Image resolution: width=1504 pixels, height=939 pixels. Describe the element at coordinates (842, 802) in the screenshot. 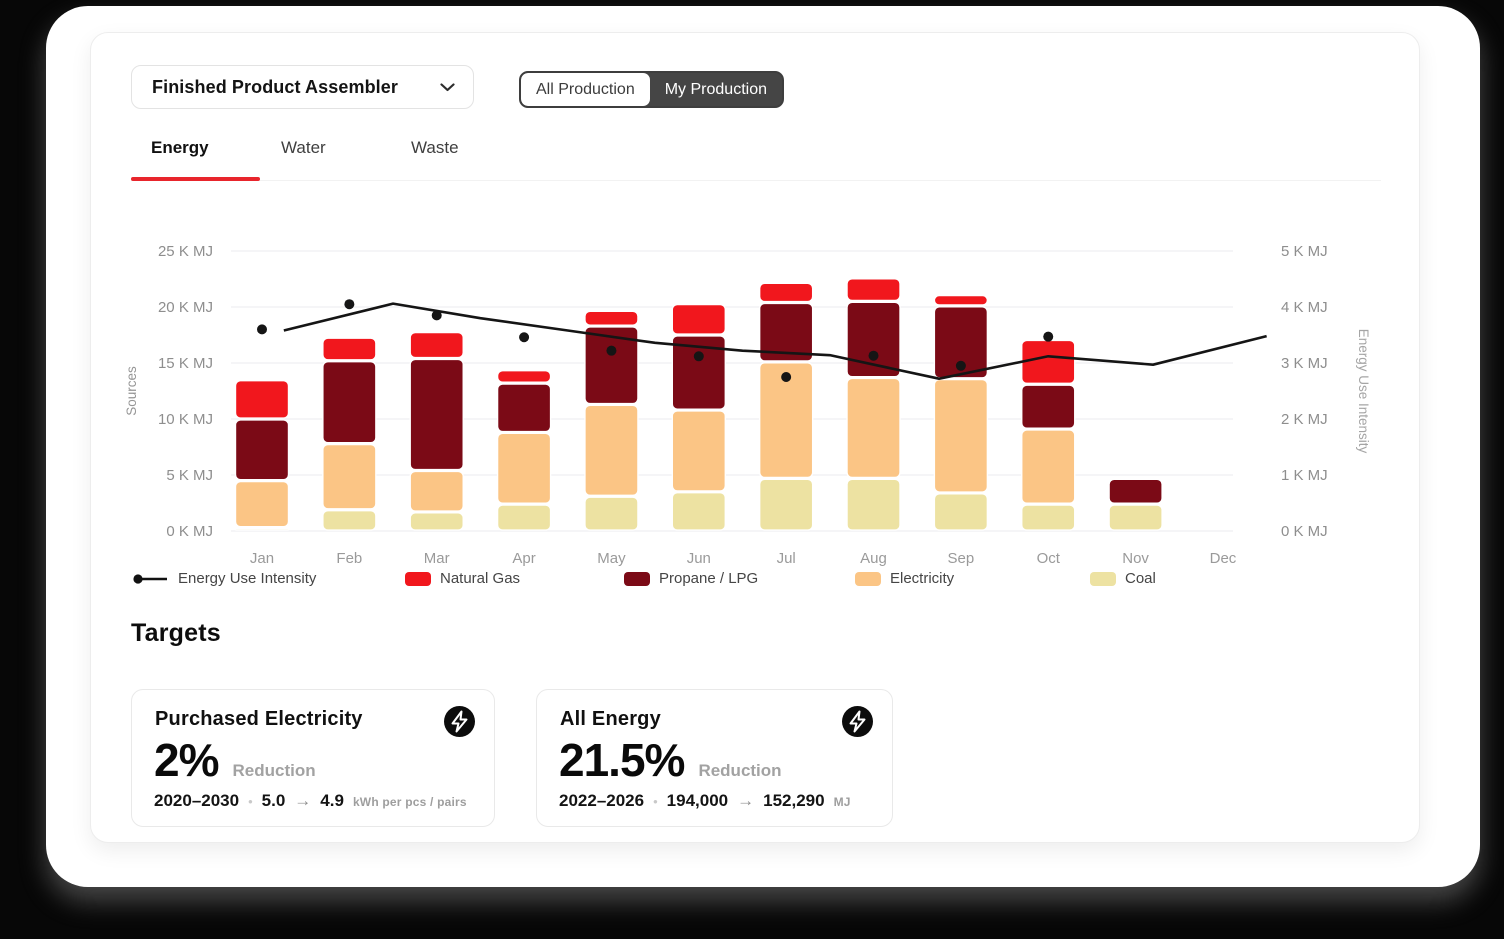

I see `target-unit: MJ` at that location.